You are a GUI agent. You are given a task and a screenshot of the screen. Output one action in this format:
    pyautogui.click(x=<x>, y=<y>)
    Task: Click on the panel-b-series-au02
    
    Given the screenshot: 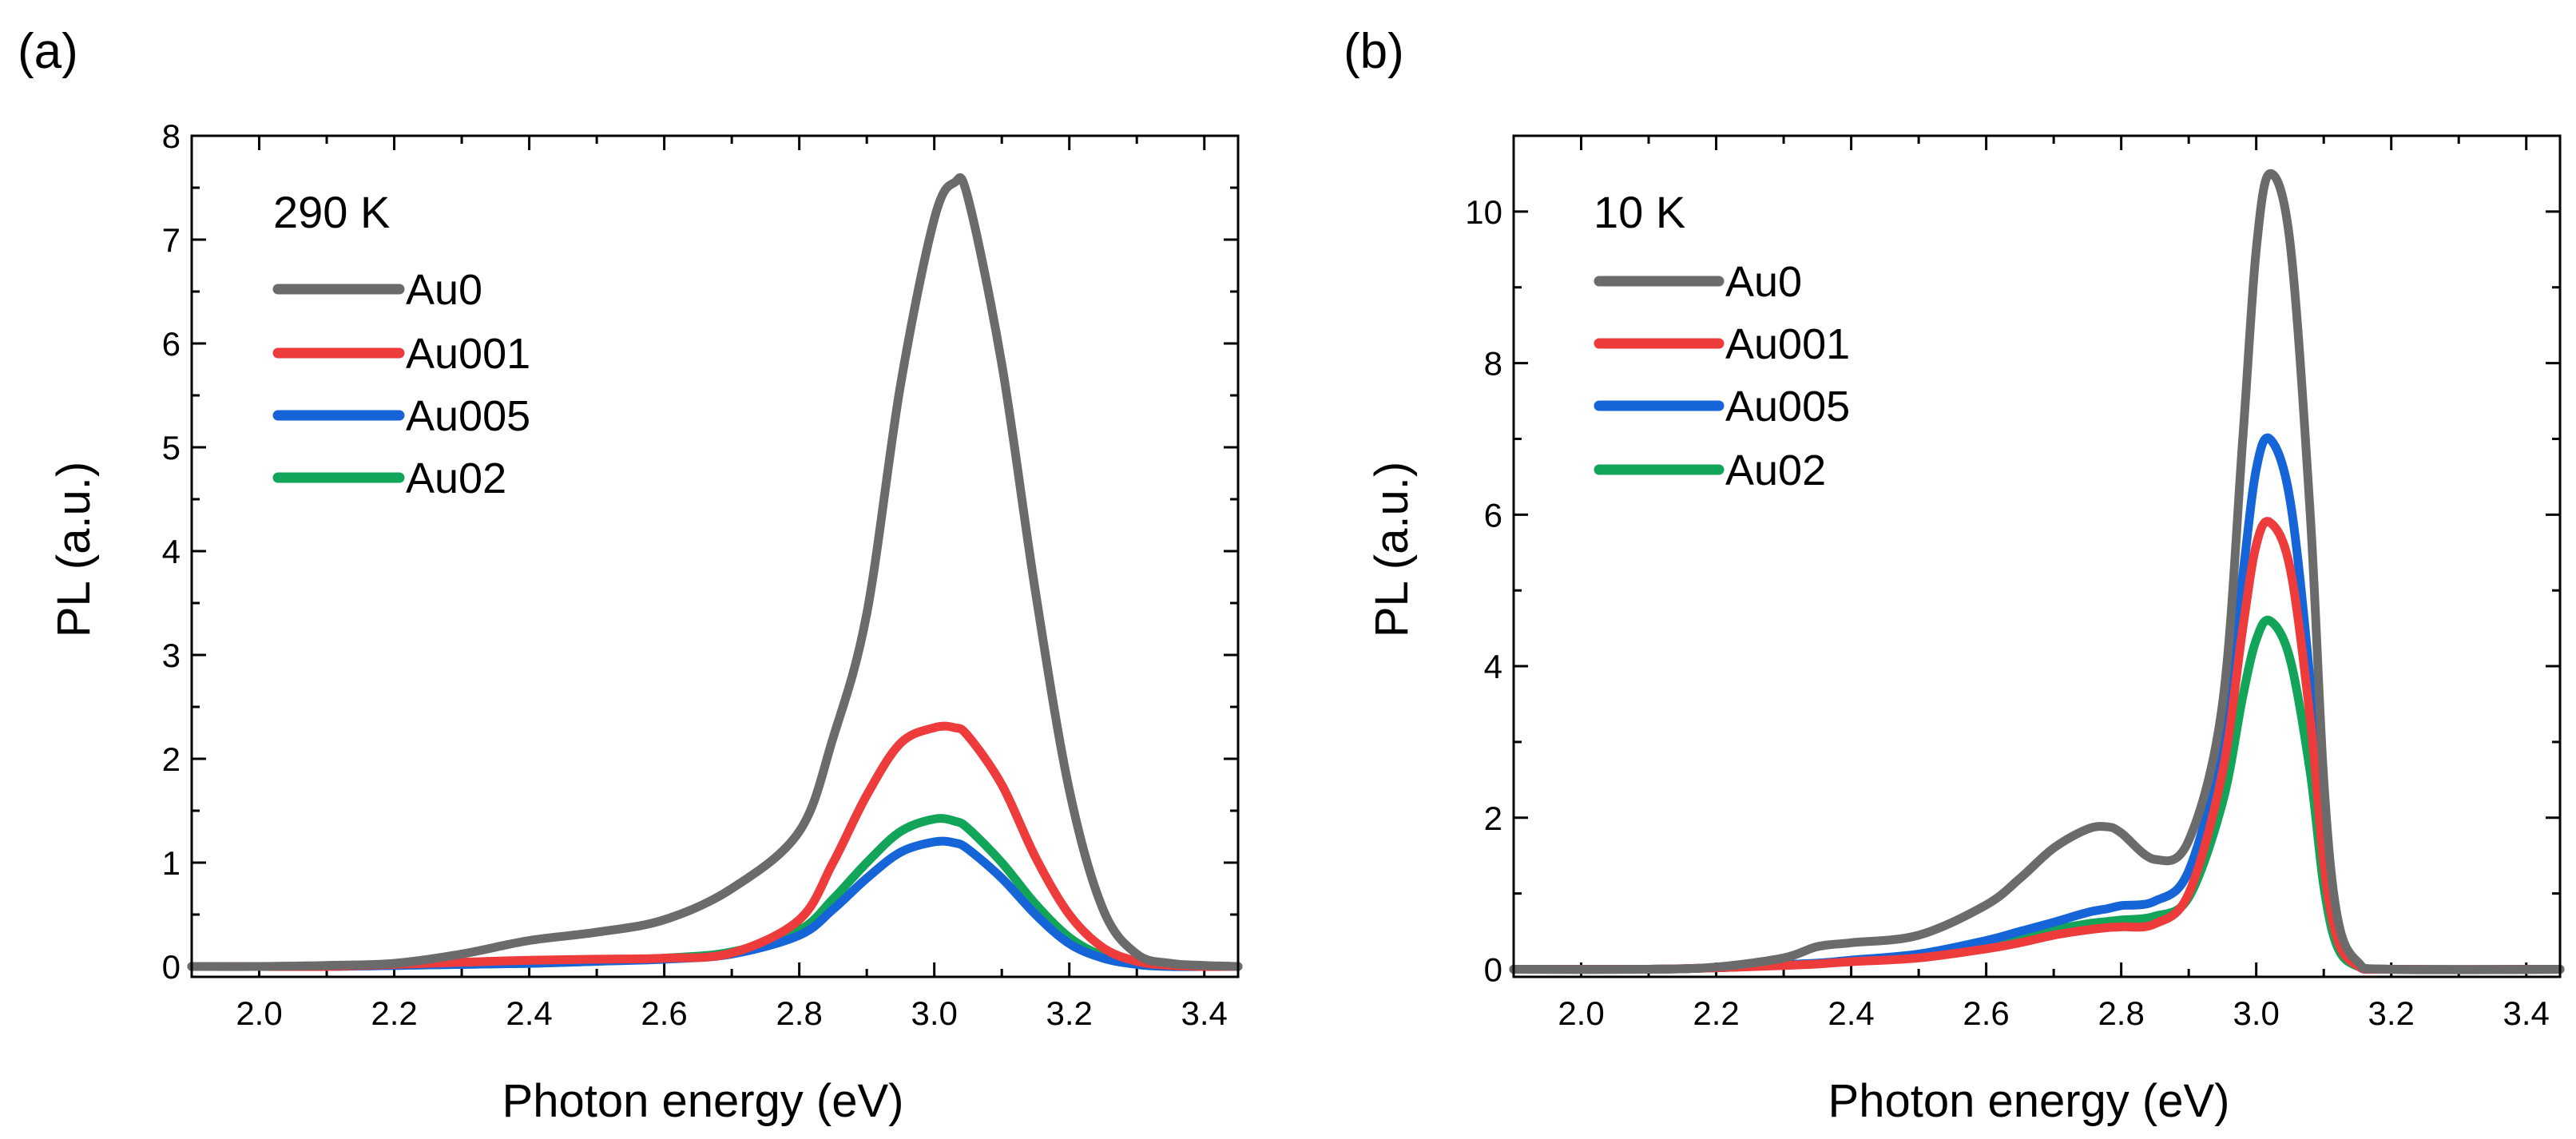 What is the action you would take?
    pyautogui.click(x=2037, y=795)
    